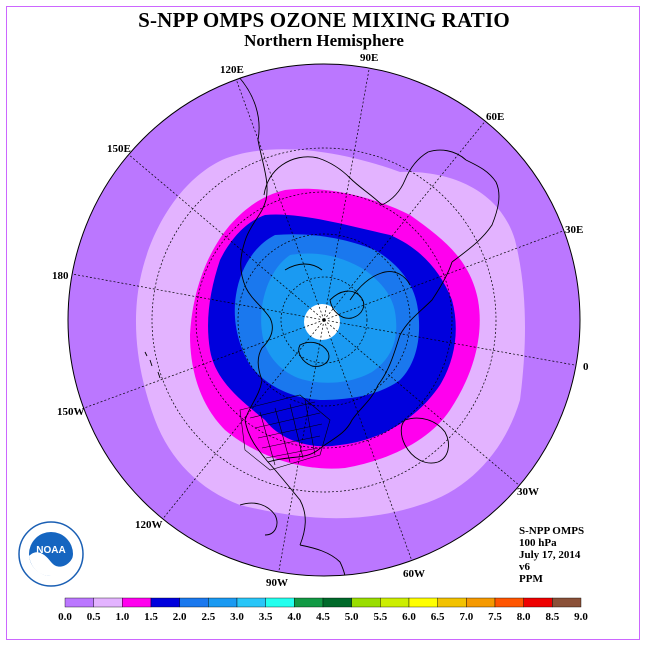 Image resolution: width=648 pixels, height=648 pixels. Describe the element at coordinates (324, 20) in the screenshot. I see `map-title: S-NPP OMPS OZONE MIXING RATIO` at that location.